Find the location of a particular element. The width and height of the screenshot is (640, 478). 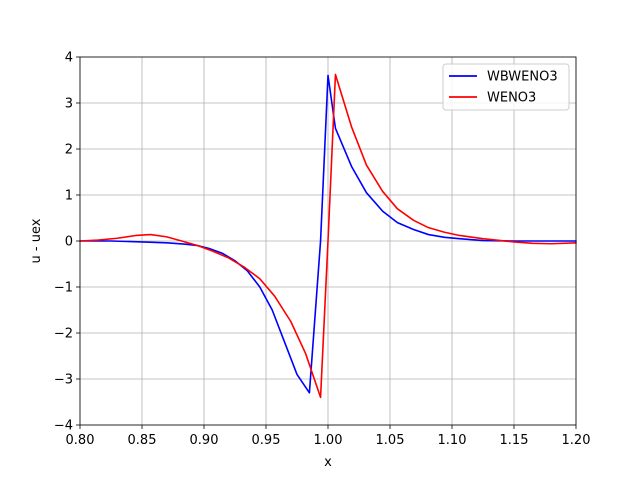

legend-label-weno3: WENO3 is located at coordinates (511, 98).